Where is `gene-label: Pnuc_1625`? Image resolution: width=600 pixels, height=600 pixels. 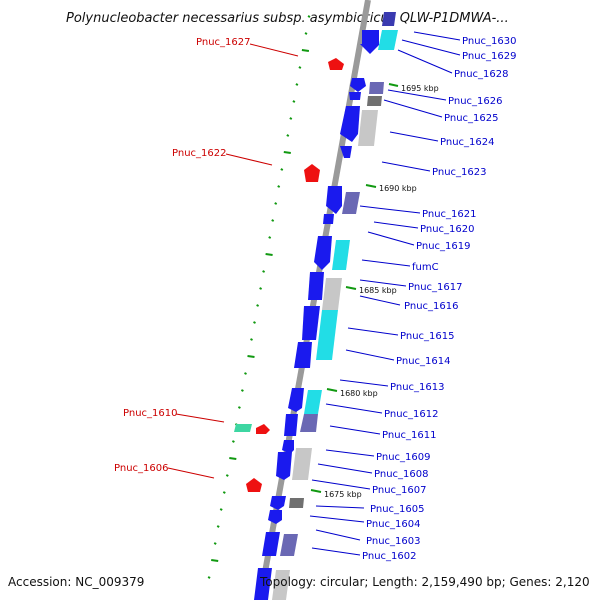 gene-label: Pnuc_1625 is located at coordinates (471, 118).